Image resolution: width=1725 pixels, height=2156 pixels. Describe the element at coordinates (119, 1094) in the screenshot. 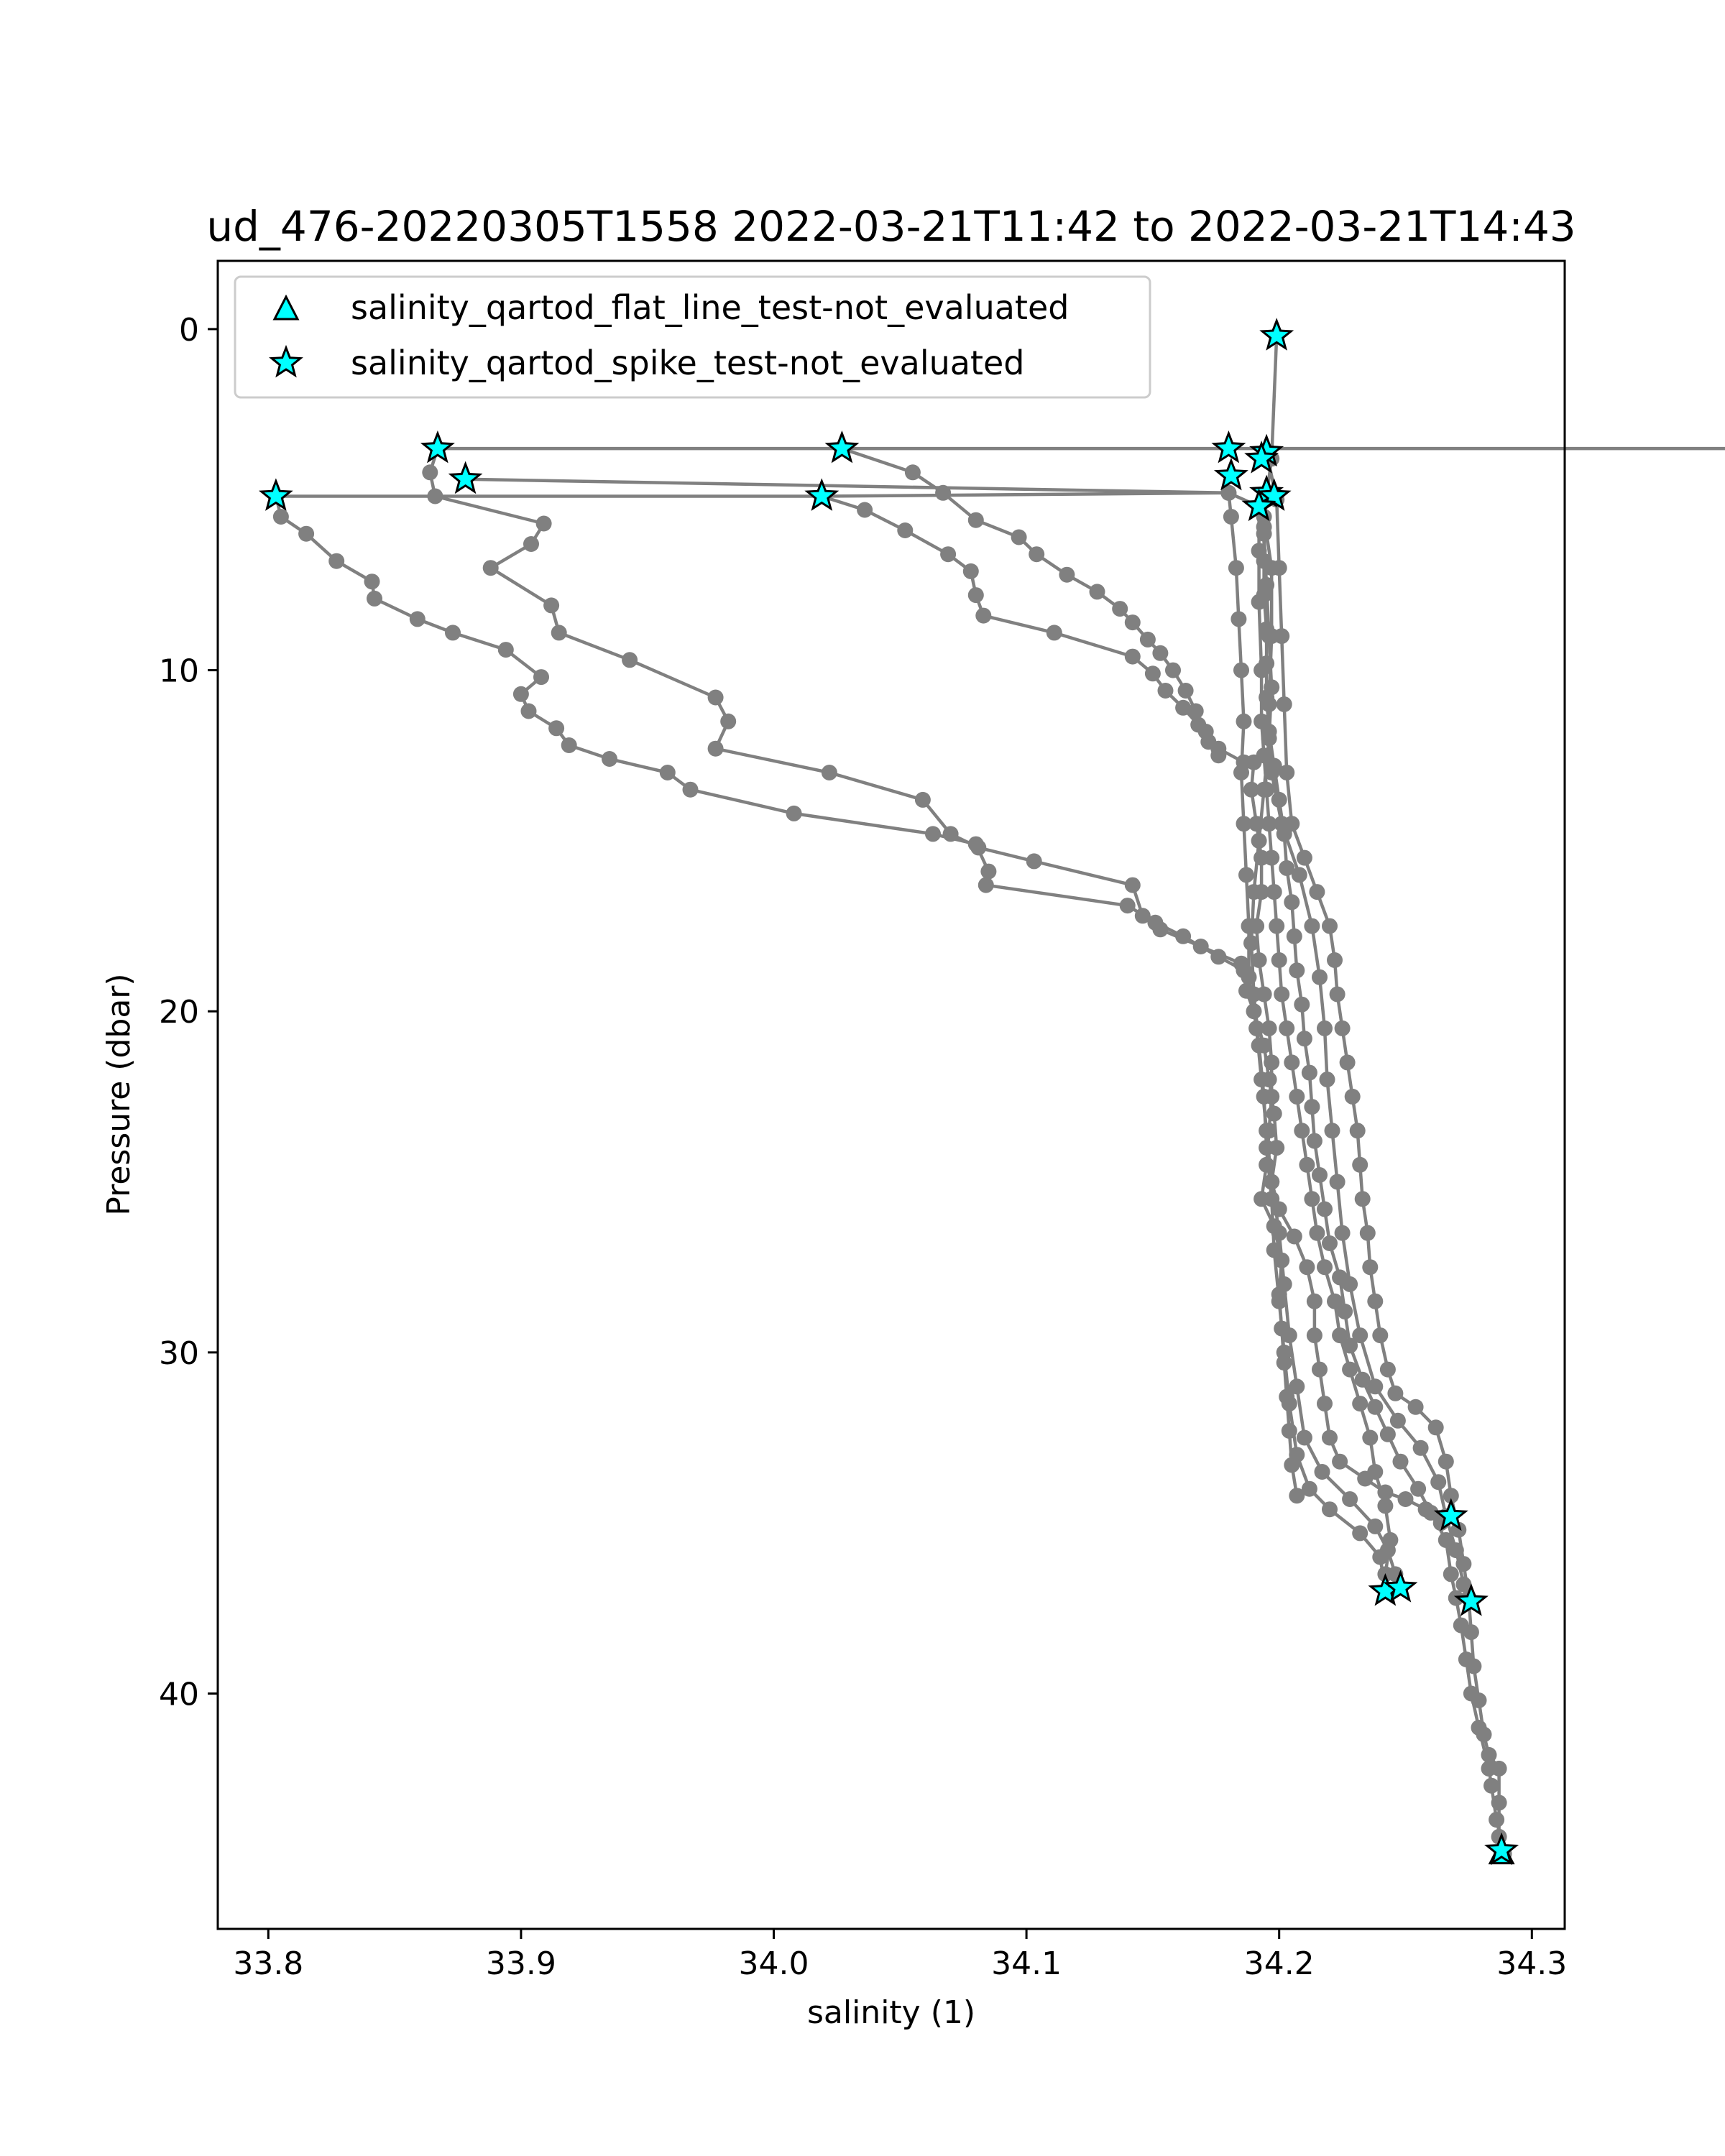

I see `y-axis-label: Pressure (dbar)` at that location.